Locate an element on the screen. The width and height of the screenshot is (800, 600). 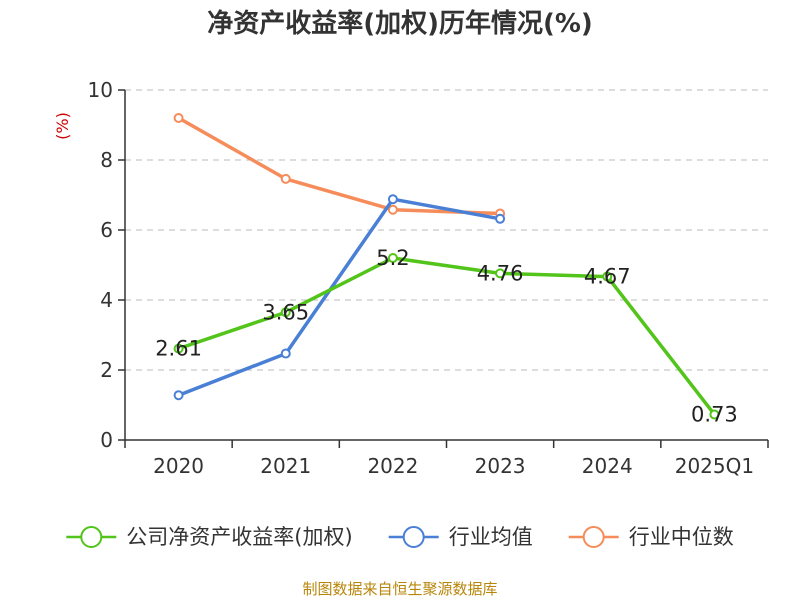
legend-label: 行业均值 is located at coordinates (491, 537).